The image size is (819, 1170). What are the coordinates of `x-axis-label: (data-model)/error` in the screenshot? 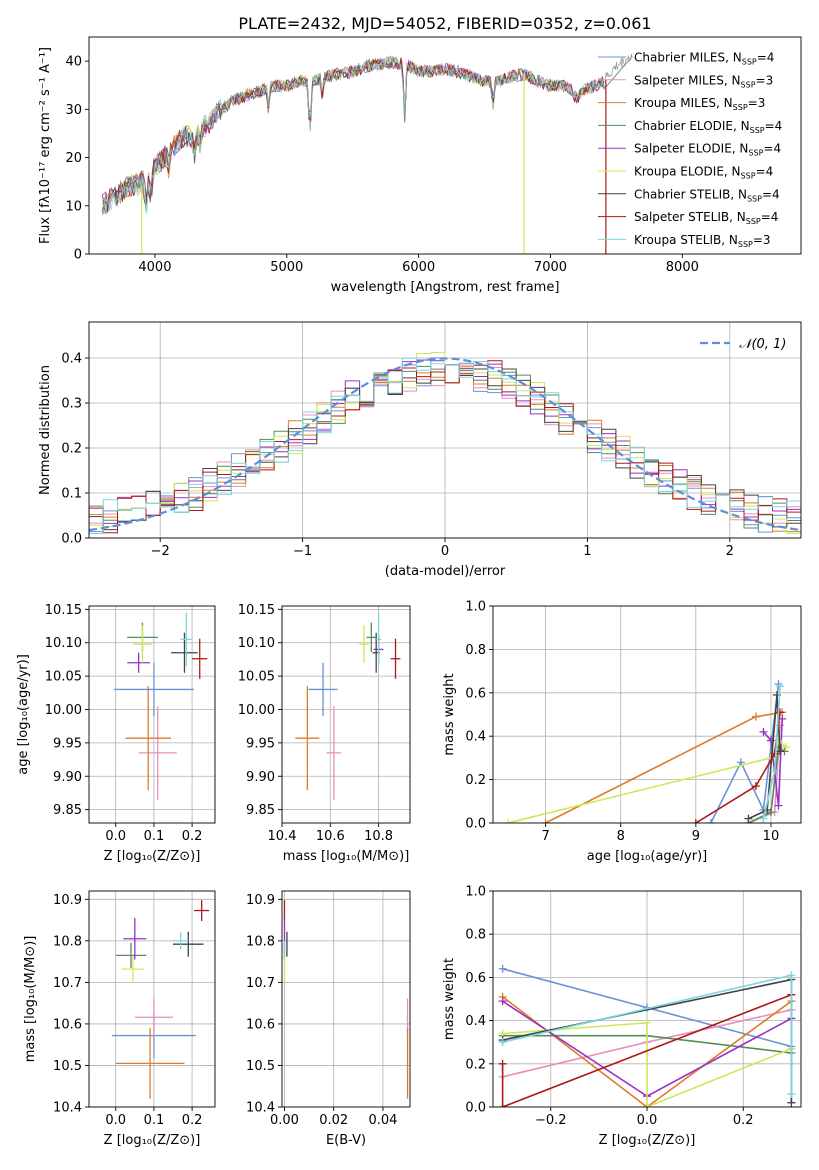 It's located at (445, 571).